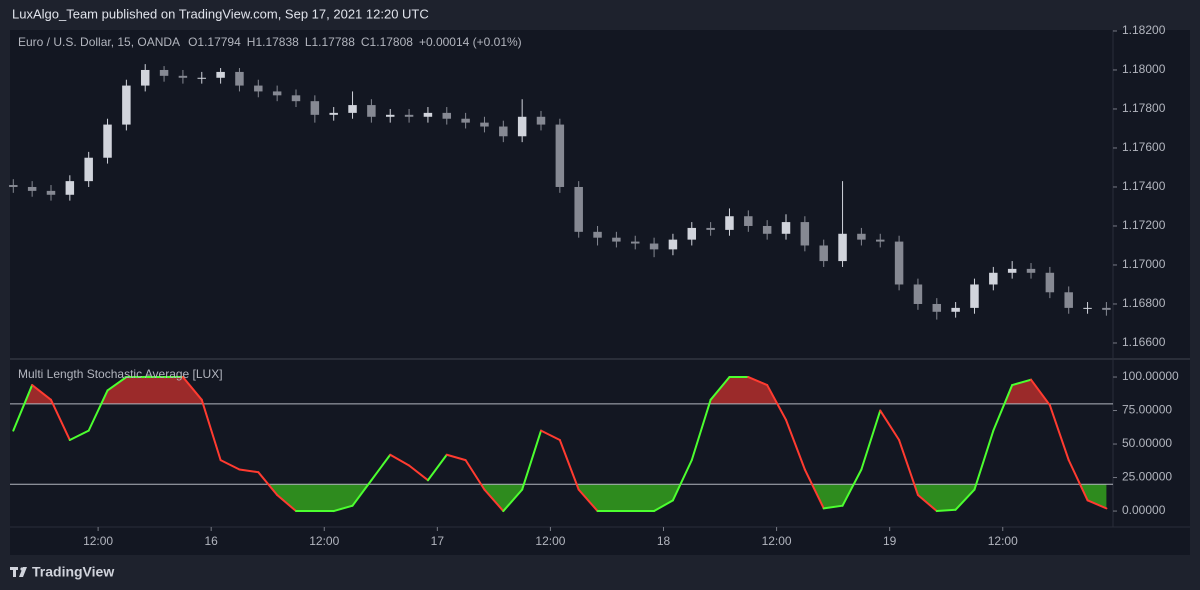  What do you see at coordinates (1144, 108) in the screenshot?
I see `y-tick-label: 1.17800` at bounding box center [1144, 108].